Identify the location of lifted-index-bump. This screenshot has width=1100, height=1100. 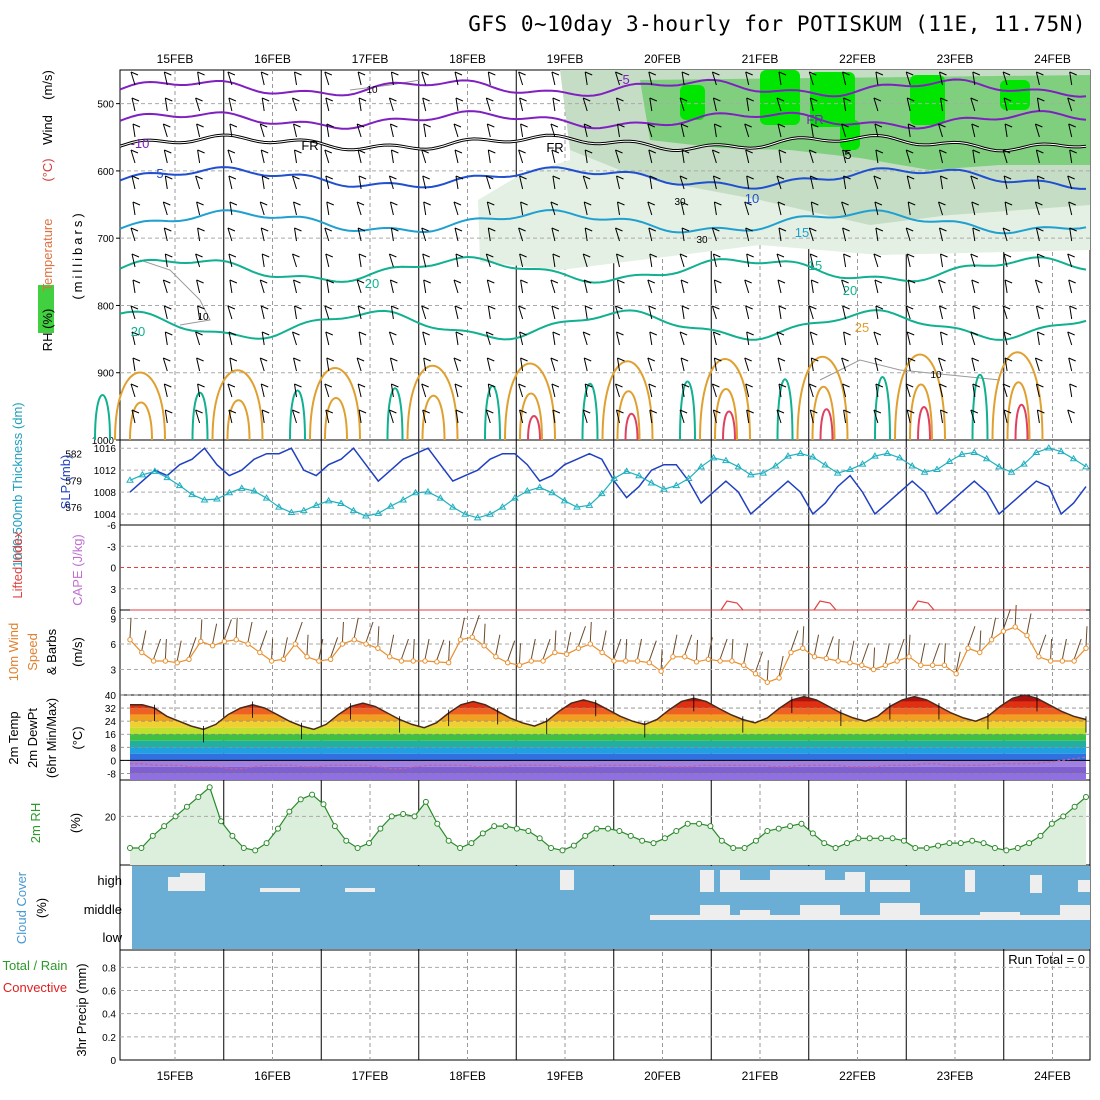
(732, 605).